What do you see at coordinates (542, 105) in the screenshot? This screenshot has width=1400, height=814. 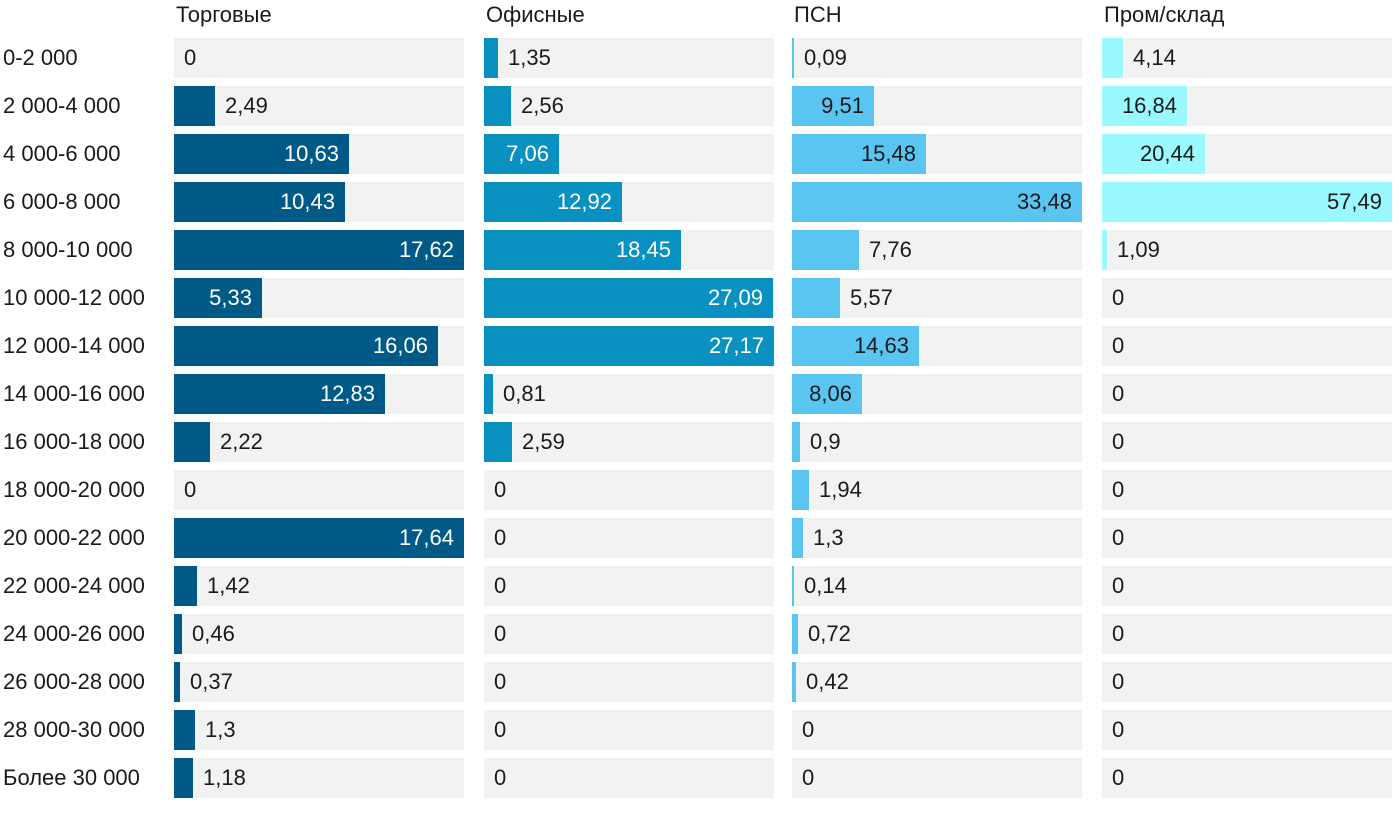 I see `data-label: 2,56` at bounding box center [542, 105].